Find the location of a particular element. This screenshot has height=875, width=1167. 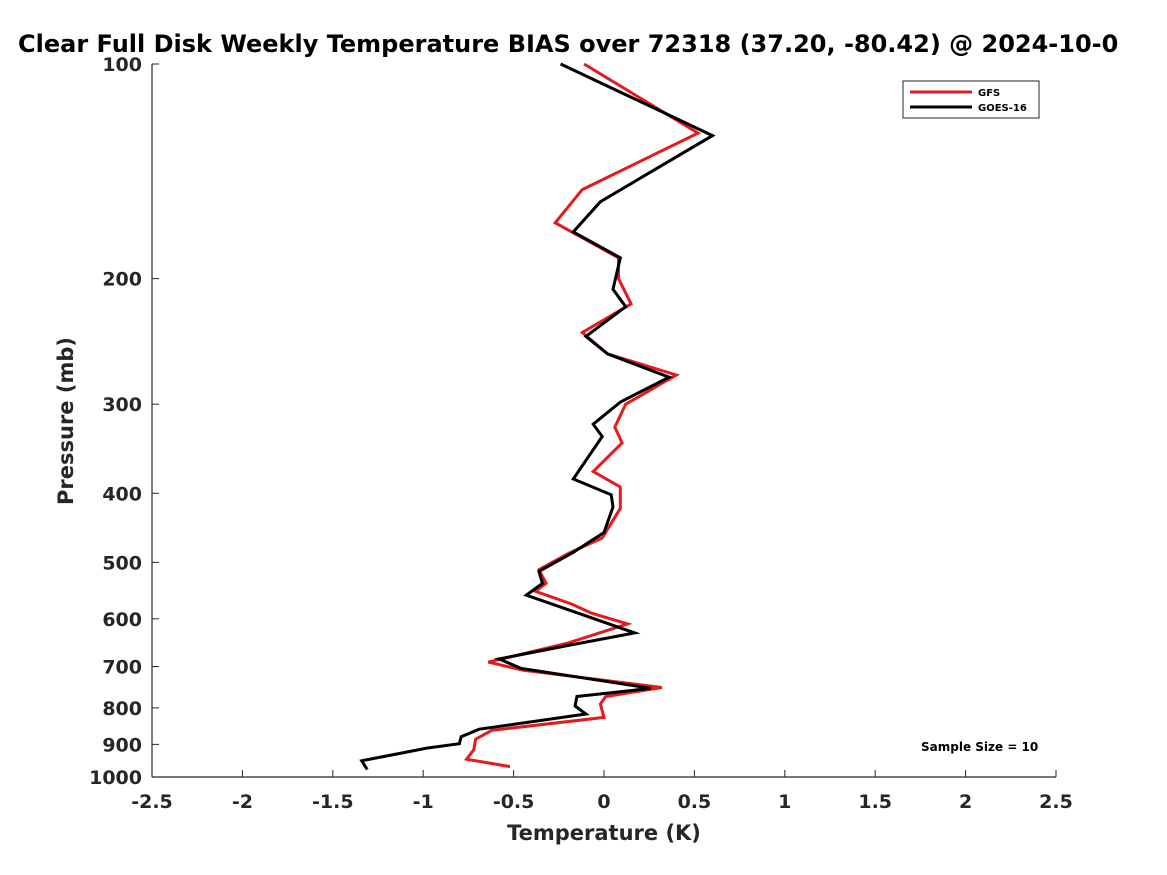

y-tick-label: 600 is located at coordinates (122, 620).